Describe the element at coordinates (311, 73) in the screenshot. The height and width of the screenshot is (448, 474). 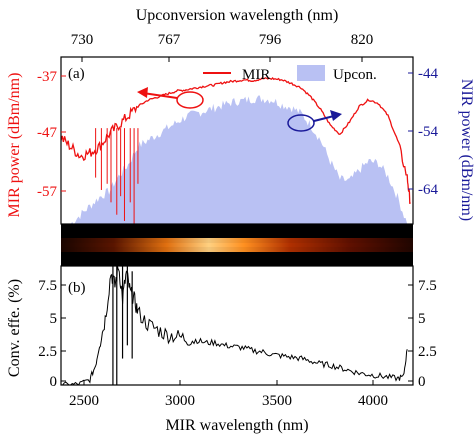
I see `legend-upcon-swatch` at that location.